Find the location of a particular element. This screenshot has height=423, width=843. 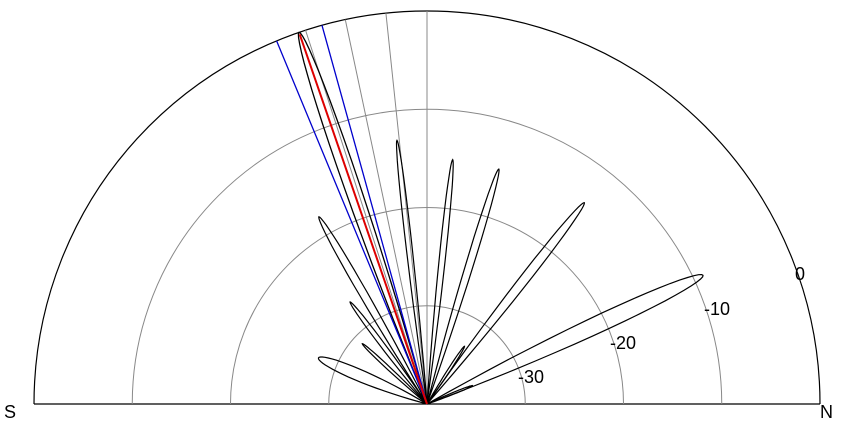

beam-edge-line is located at coordinates (374, 215).